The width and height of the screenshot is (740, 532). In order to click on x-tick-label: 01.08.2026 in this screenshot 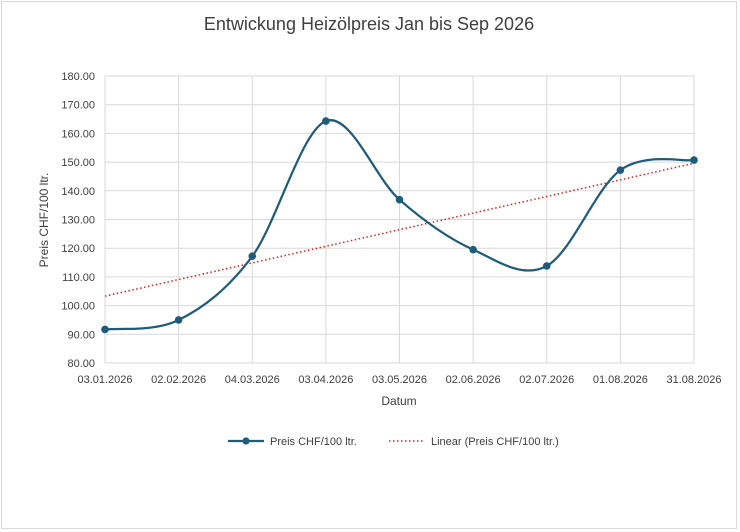, I will do `click(620, 380)`.